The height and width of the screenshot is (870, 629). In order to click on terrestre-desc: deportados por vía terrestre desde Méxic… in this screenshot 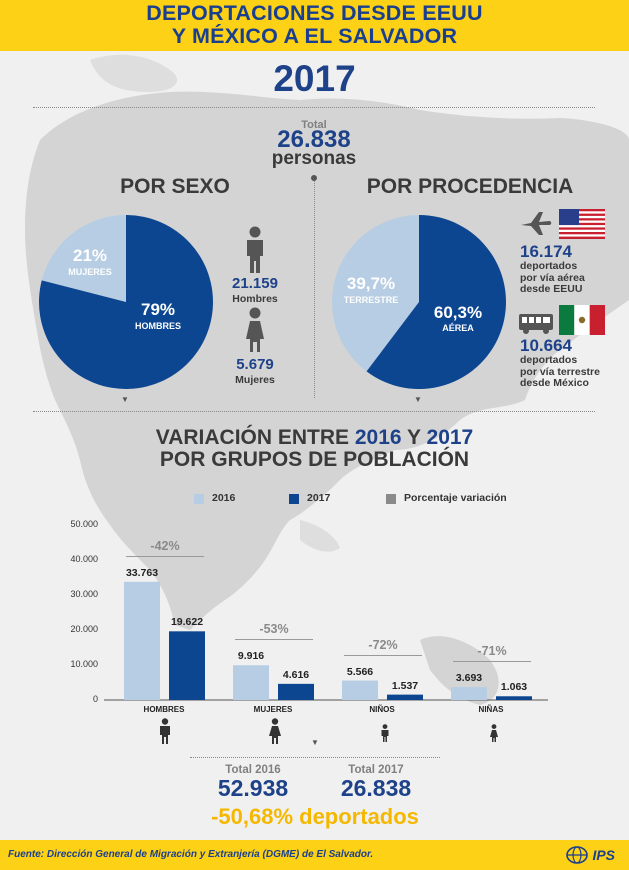, I will do `click(560, 372)`.